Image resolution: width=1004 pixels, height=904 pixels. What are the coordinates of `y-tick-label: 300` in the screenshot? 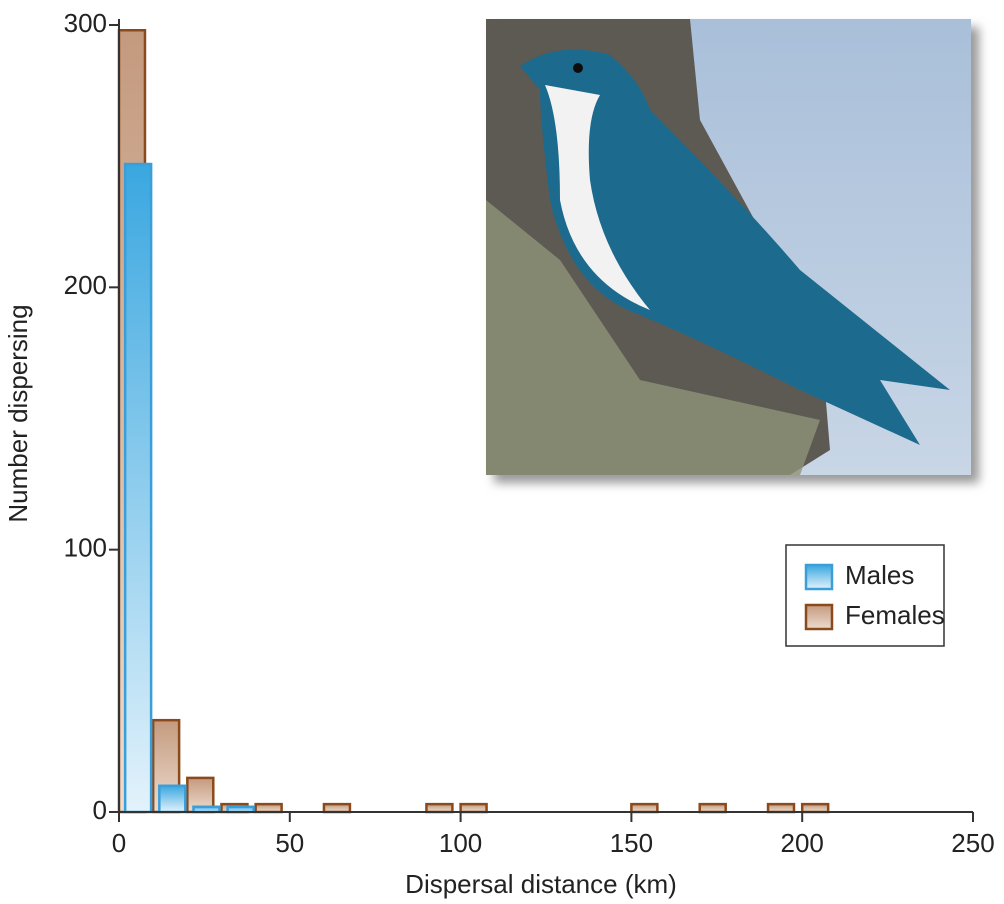 It's located at (85, 23).